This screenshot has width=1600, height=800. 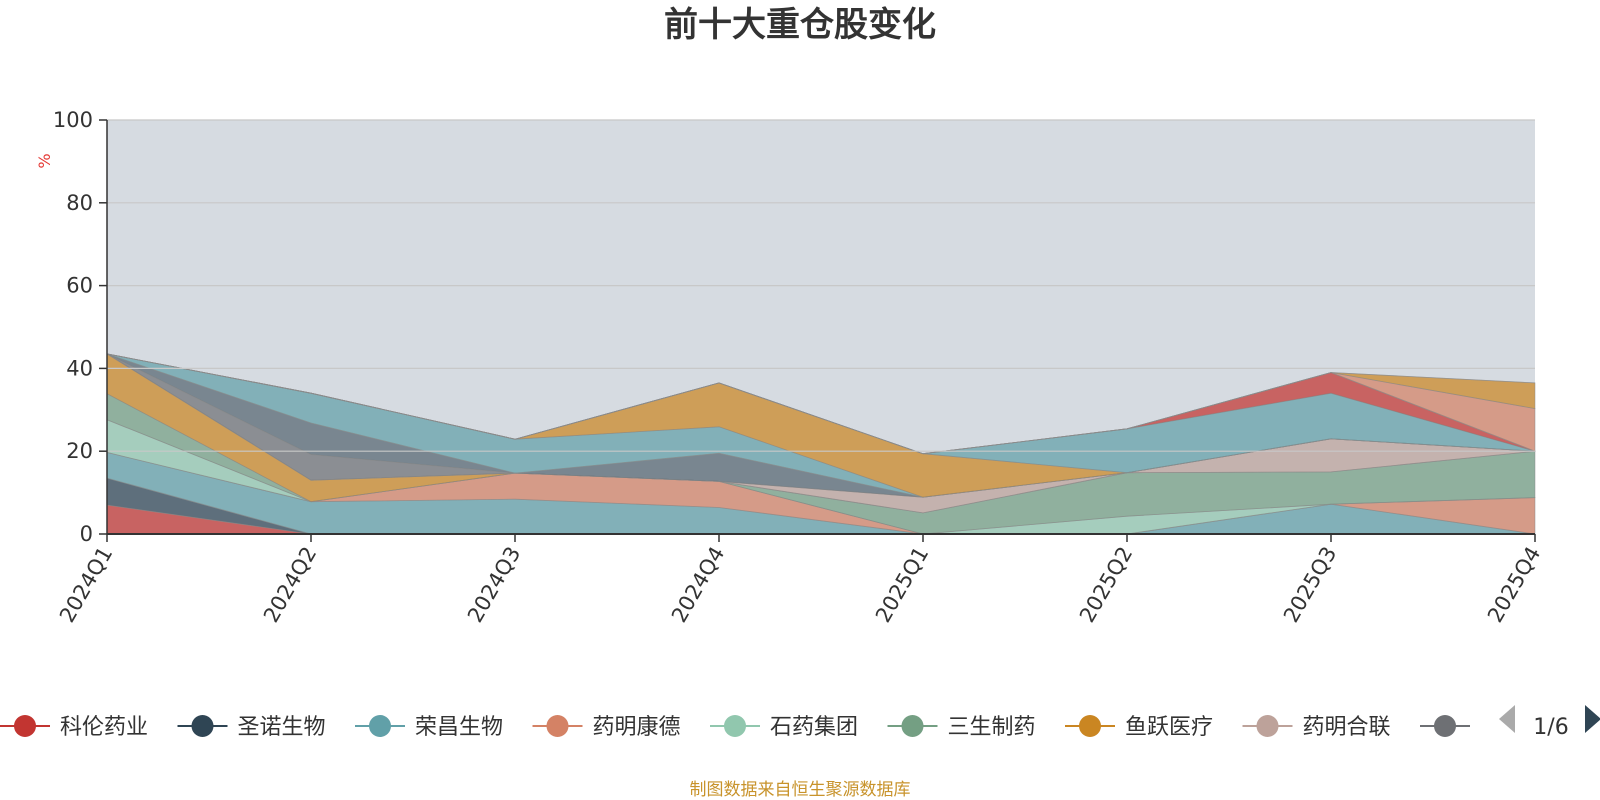 What do you see at coordinates (79, 368) in the screenshot?
I see `y-tick-label: 40` at bounding box center [79, 368].